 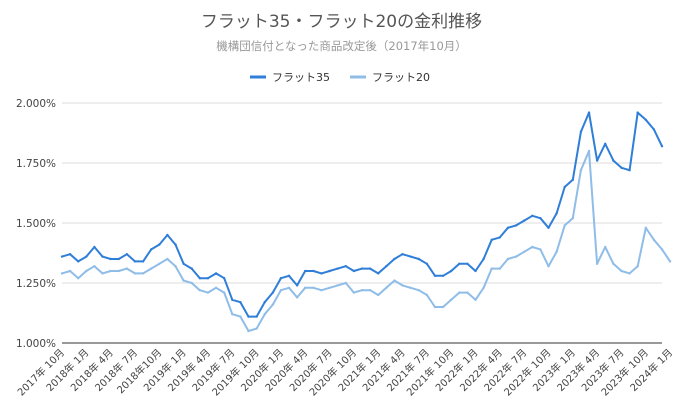 What do you see at coordinates (341, 46) in the screenshot?
I see `chart-subtitle: 機構団信付となった商品改定後（2017年10月）` at bounding box center [341, 46].